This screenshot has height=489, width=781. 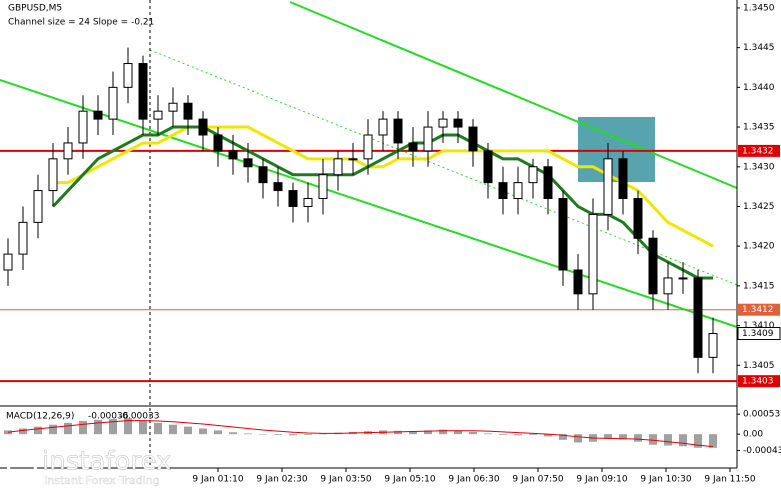 What do you see at coordinates (410, 480) in the screenshot?
I see `x-tick-label: 9 Jan 05:10` at bounding box center [410, 480].